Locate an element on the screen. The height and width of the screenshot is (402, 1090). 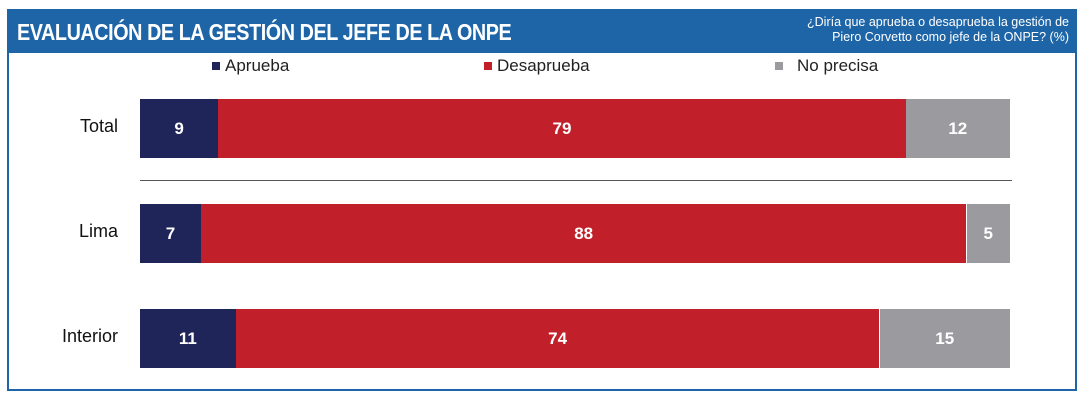
question-line-2: Piero Corvetto como jefe de la ONPE? (%) is located at coordinates (950, 37).